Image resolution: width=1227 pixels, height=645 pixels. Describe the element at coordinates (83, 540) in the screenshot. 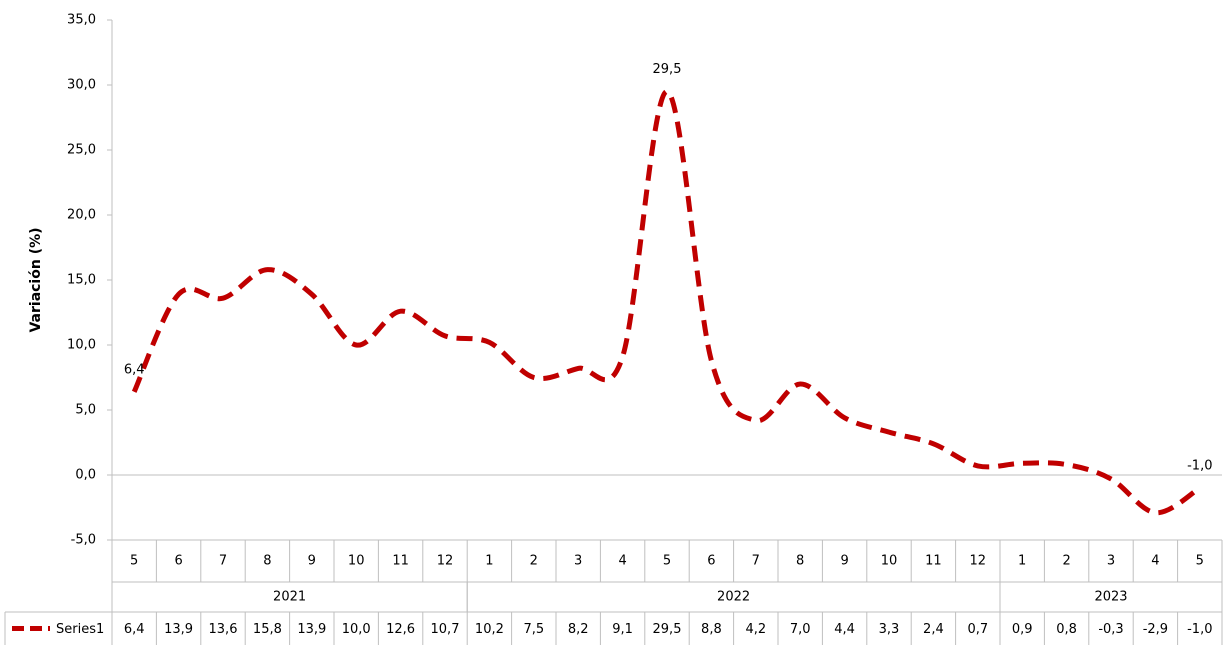

I see `y-tick-label: -5,0` at that location.